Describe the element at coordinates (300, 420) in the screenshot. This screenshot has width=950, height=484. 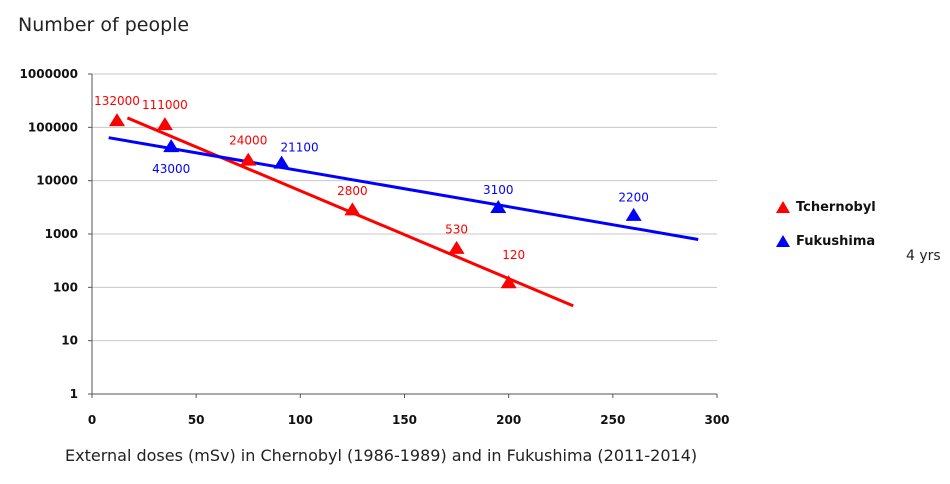
I see `x-tick-label: 100` at that location.